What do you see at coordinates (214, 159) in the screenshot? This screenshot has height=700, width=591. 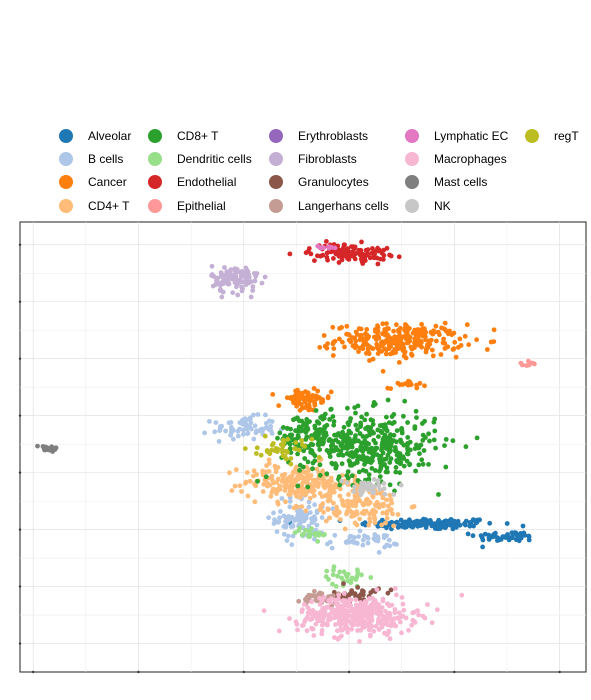 I see `legend-label: Dendritic cells` at bounding box center [214, 159].